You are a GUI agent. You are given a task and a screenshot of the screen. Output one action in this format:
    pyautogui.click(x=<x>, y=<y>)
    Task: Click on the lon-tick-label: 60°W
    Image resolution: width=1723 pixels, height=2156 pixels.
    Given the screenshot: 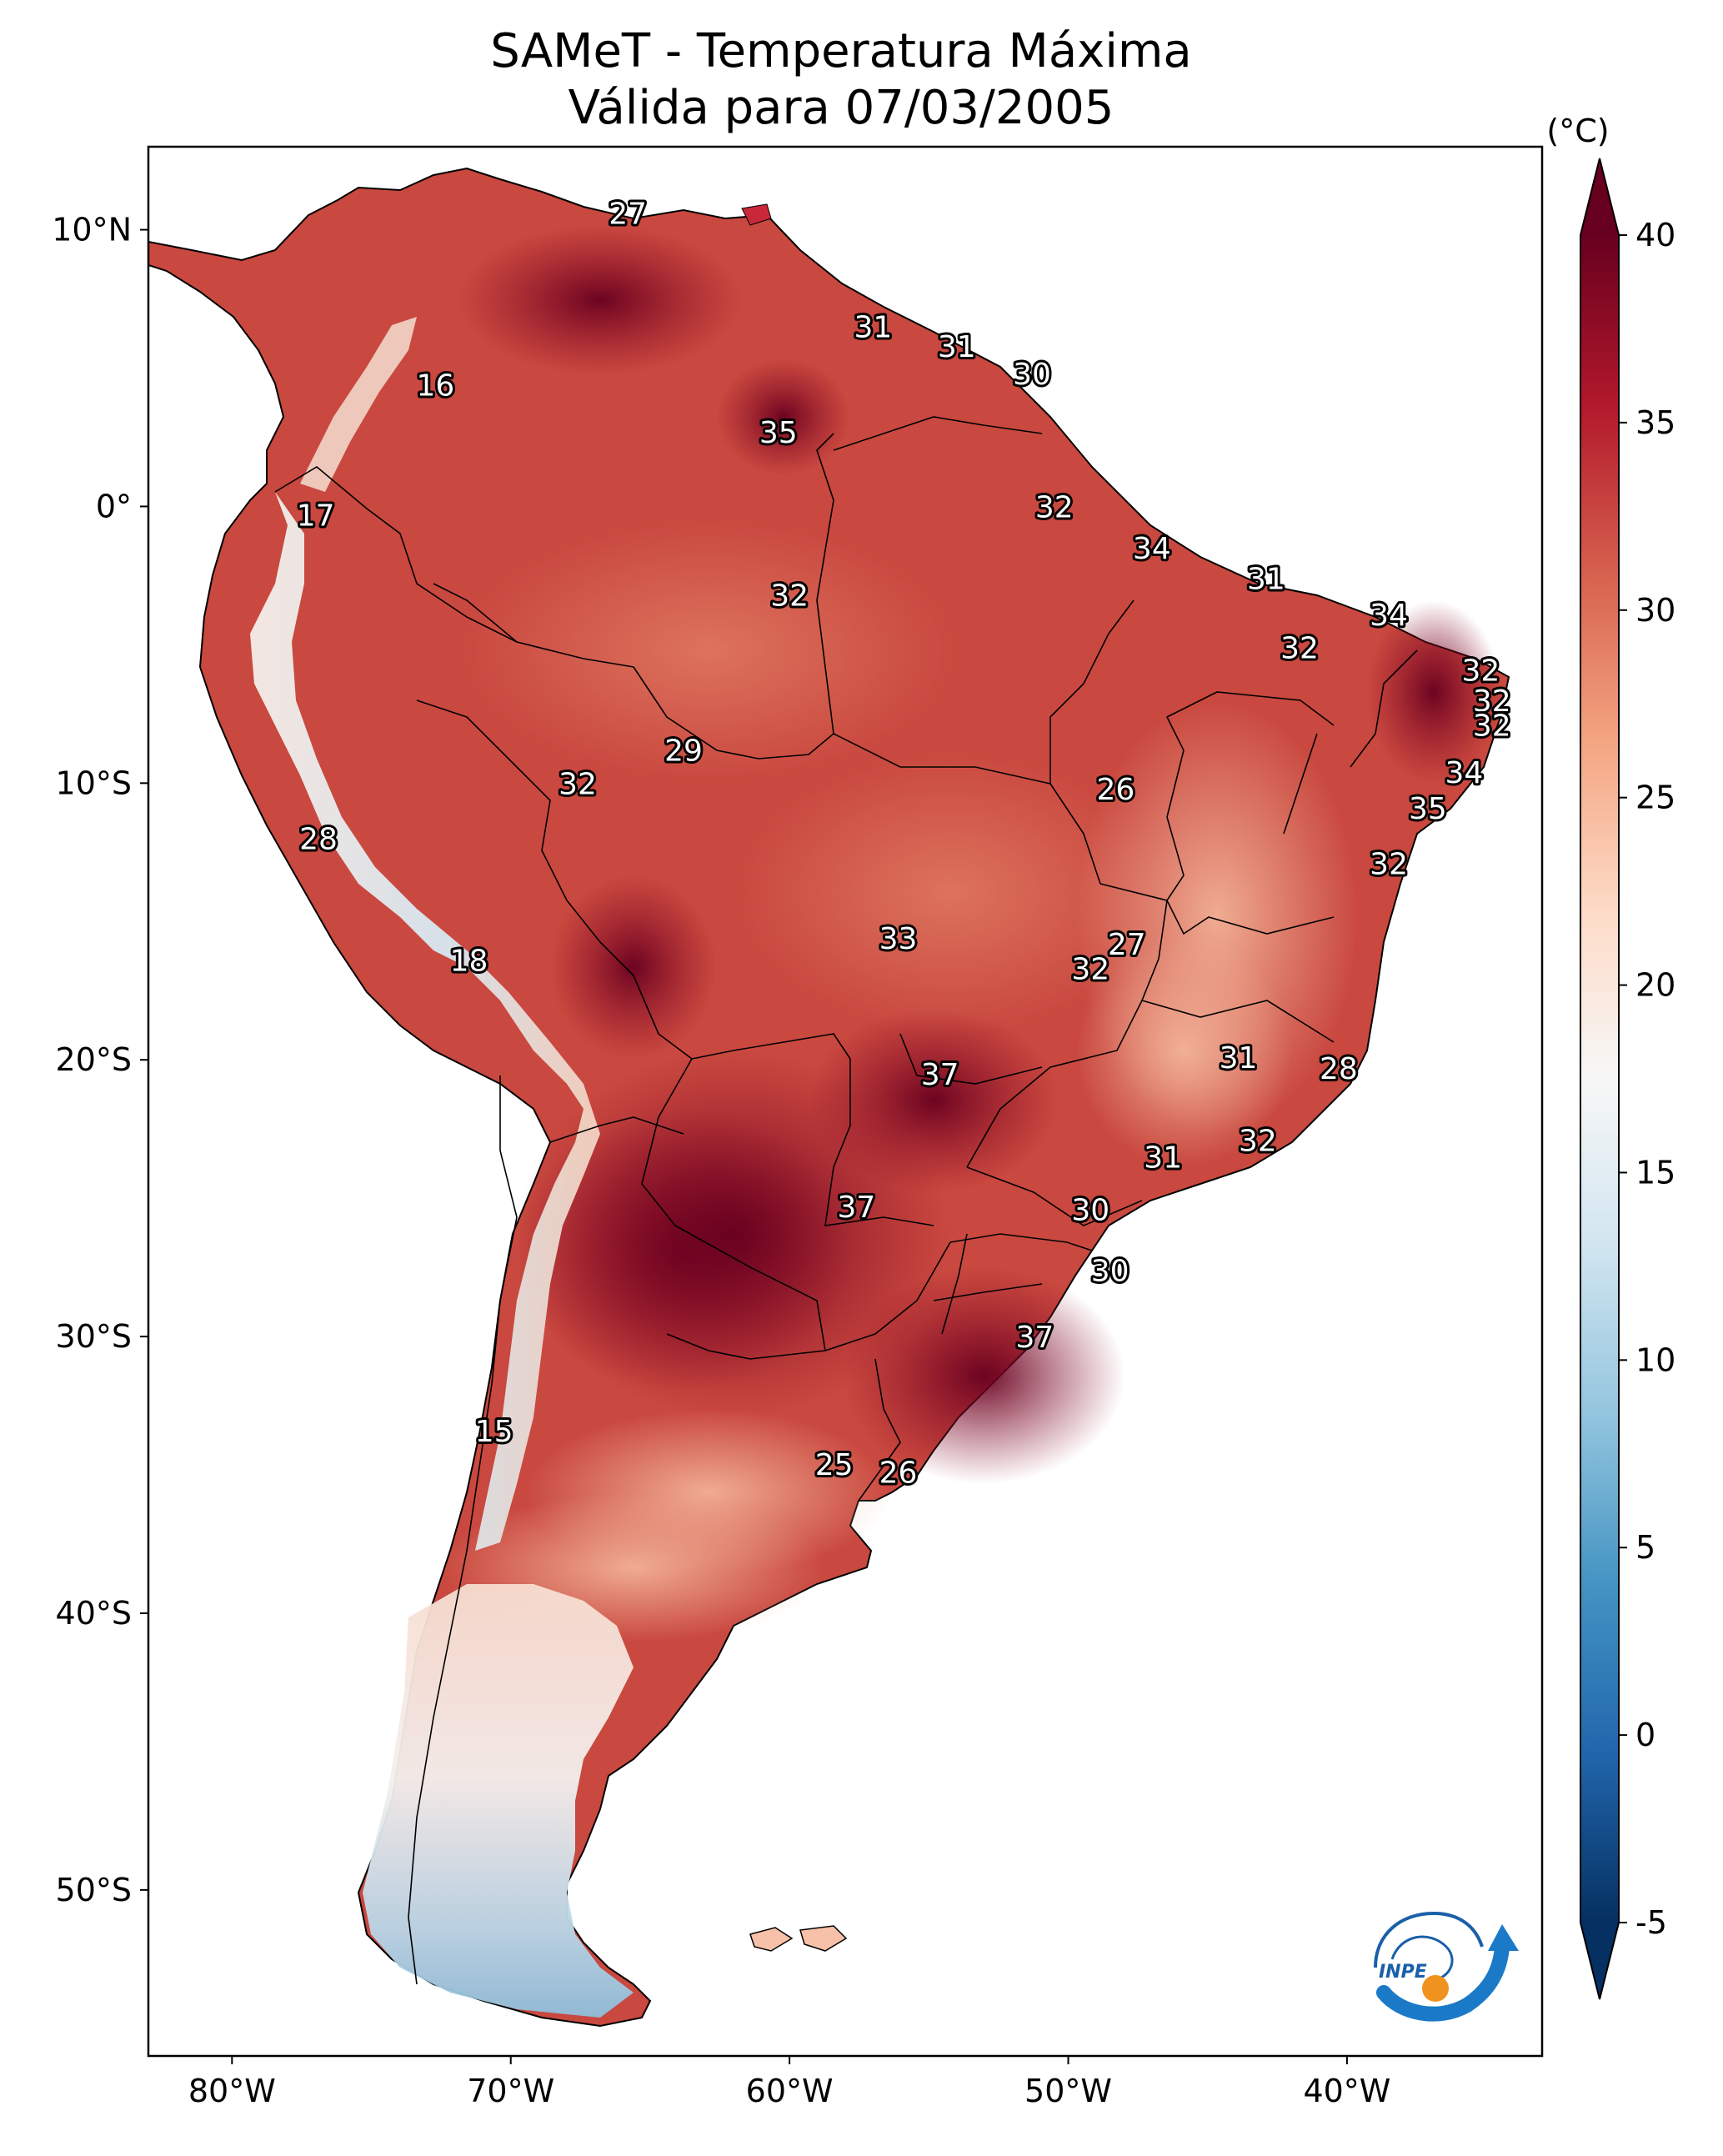 What is the action you would take?
    pyautogui.click(x=790, y=2091)
    